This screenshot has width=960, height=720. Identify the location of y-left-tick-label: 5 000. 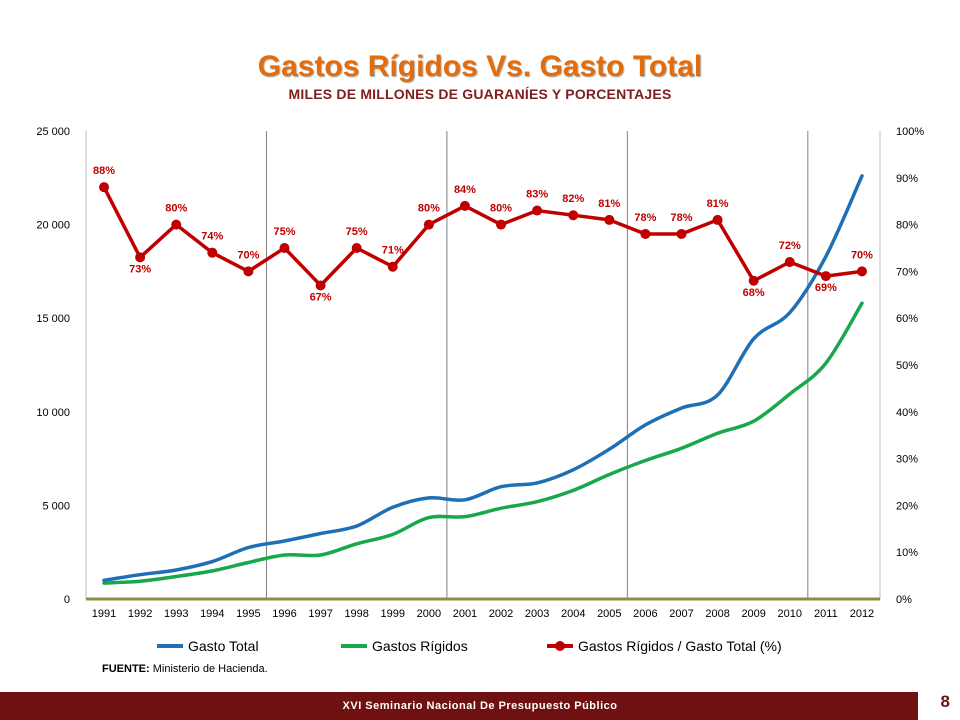
(56, 506).